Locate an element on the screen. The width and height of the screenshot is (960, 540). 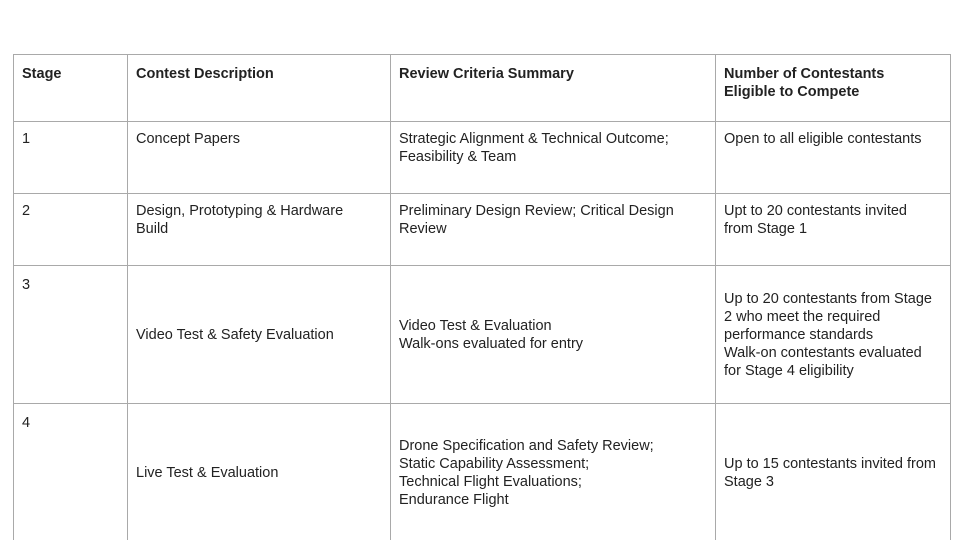
header-contest-description: Contest Description is located at coordinates (259, 88).